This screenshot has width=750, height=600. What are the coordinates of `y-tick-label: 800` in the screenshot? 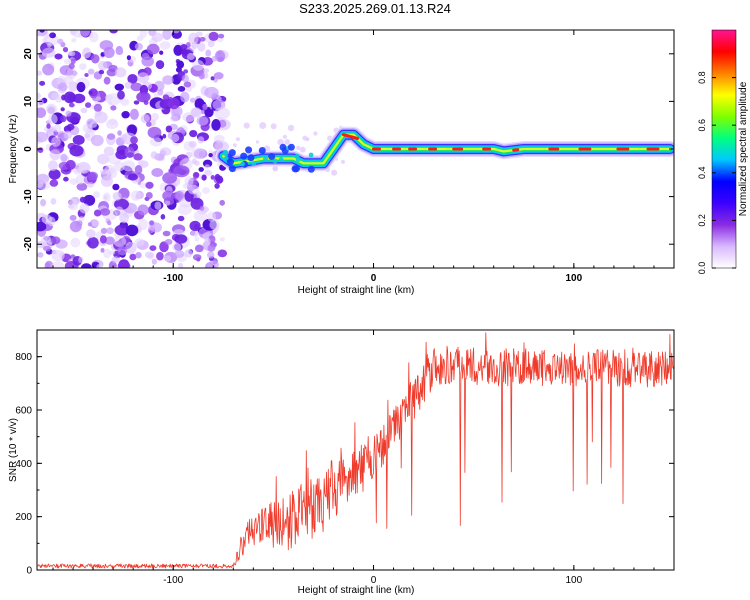 It's located at (23, 357).